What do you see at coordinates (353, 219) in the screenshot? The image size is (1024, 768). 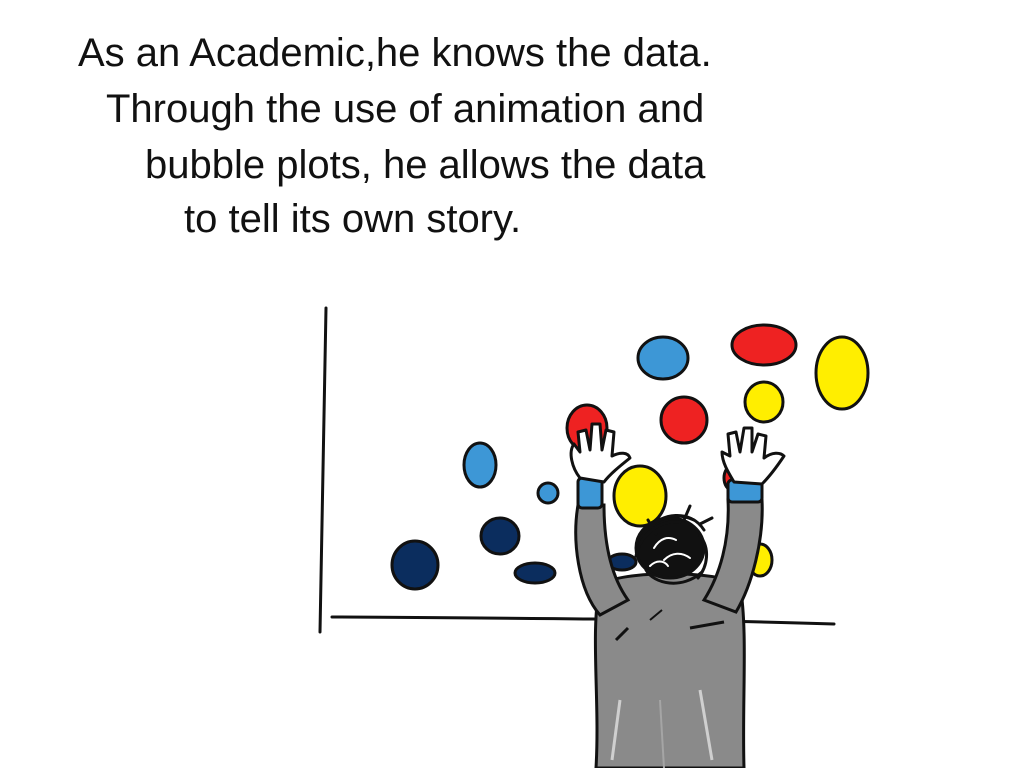 I see `caption-line-4: to tell its own story.` at bounding box center [353, 219].